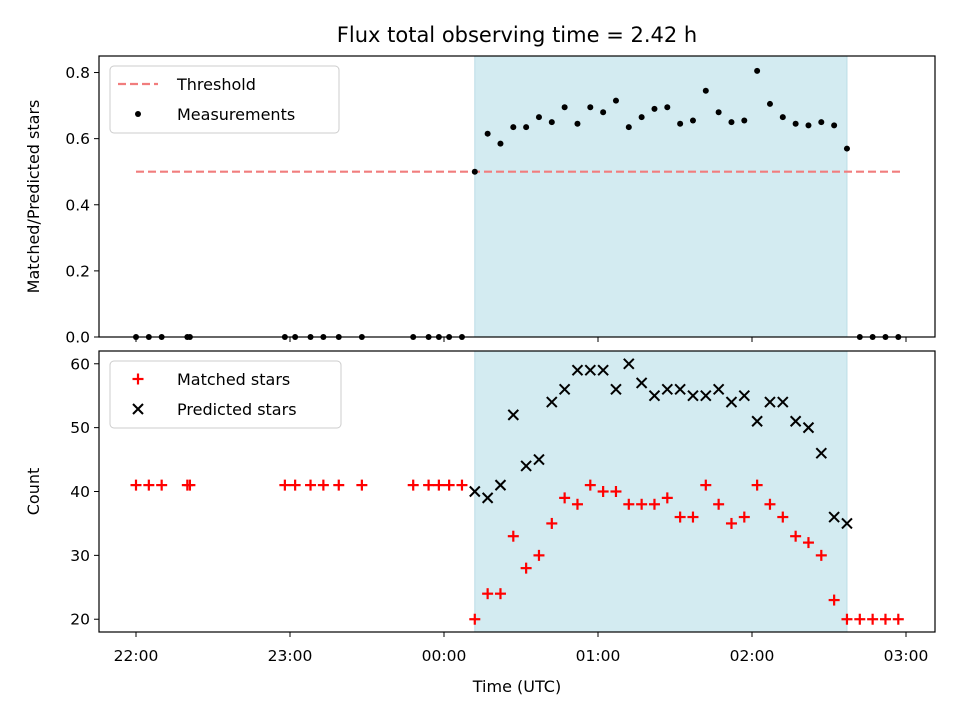 This screenshot has height=720, width=960. I want to click on y-tick-label: 0.2, so click(77, 271).